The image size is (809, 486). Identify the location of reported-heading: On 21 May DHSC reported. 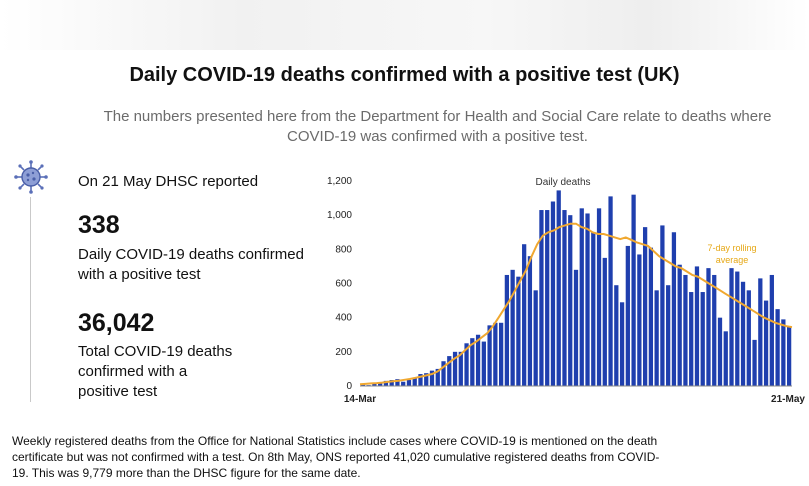
(168, 181).